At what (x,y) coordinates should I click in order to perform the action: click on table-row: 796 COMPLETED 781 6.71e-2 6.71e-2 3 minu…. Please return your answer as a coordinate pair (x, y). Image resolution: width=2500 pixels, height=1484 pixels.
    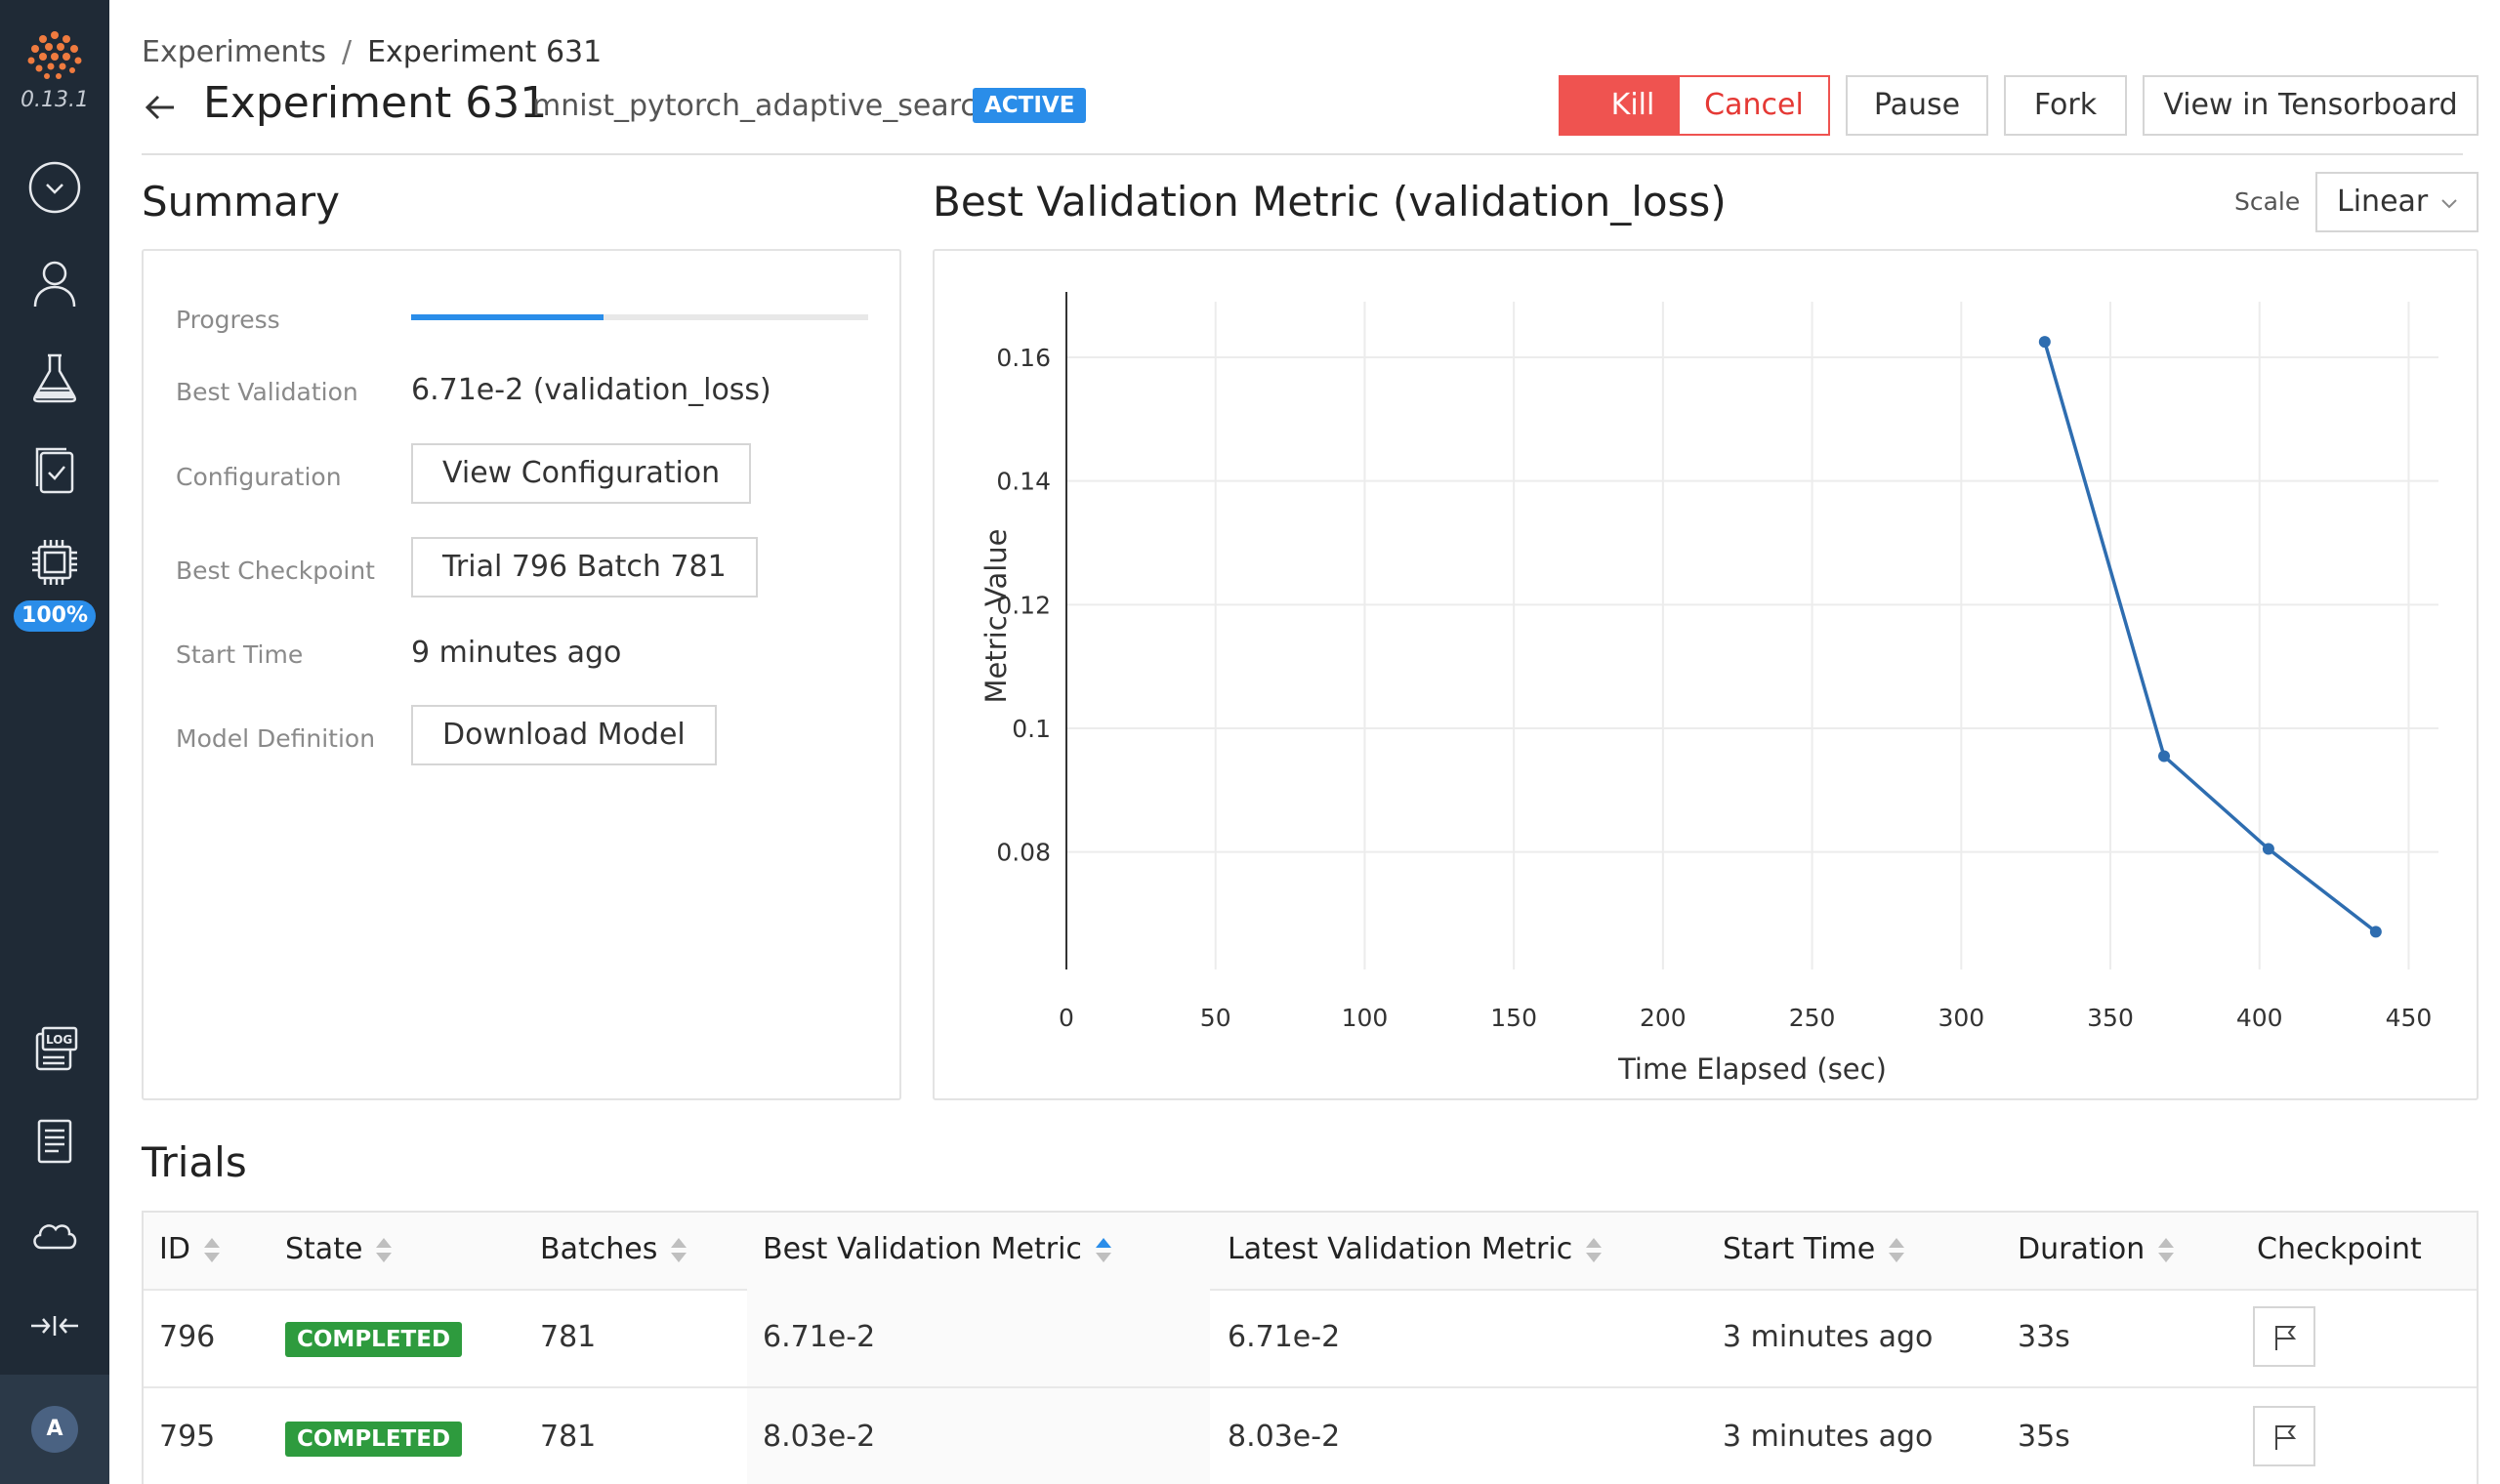
    Looking at the image, I should click on (1310, 1339).